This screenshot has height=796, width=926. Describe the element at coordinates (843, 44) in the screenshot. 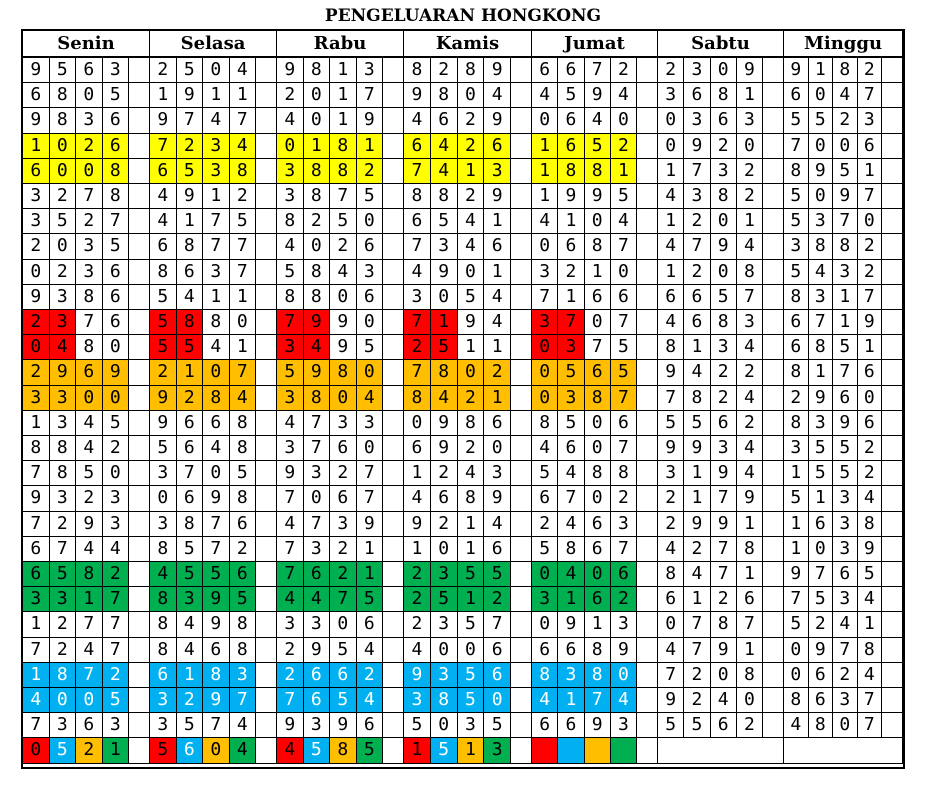

I see `header-minggu: Minggu` at that location.